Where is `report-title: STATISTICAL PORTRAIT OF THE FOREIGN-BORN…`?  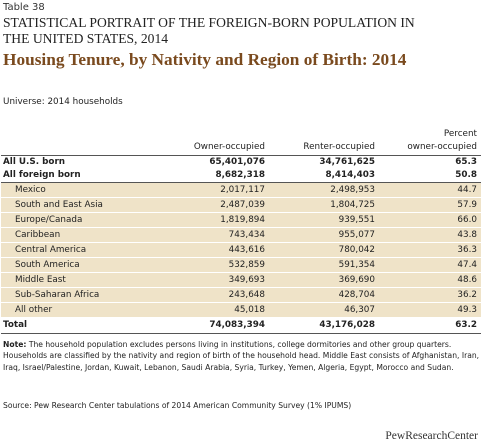 report-title: STATISTICAL PORTRAIT OF THE FOREIGN-BORN… is located at coordinates (242, 30).